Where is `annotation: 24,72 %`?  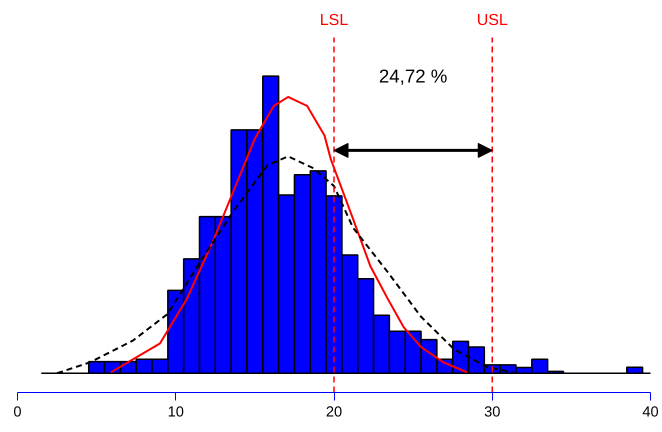 annotation: 24,72 % is located at coordinates (413, 76).